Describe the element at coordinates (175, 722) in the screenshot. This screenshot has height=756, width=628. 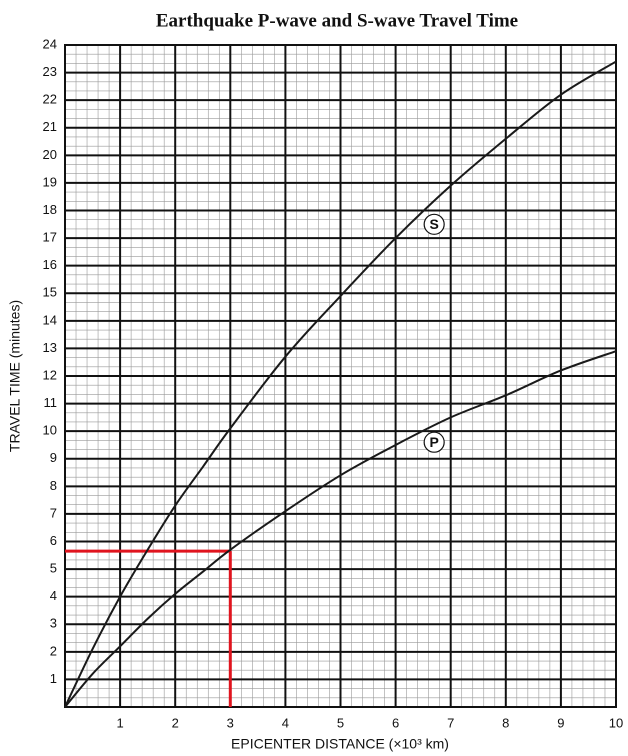
I see `x-tick-label: 2` at that location.